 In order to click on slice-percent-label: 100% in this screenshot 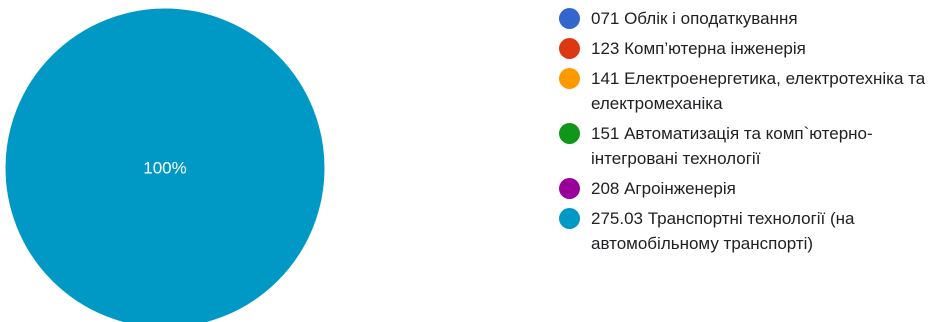, I will do `click(164, 168)`.